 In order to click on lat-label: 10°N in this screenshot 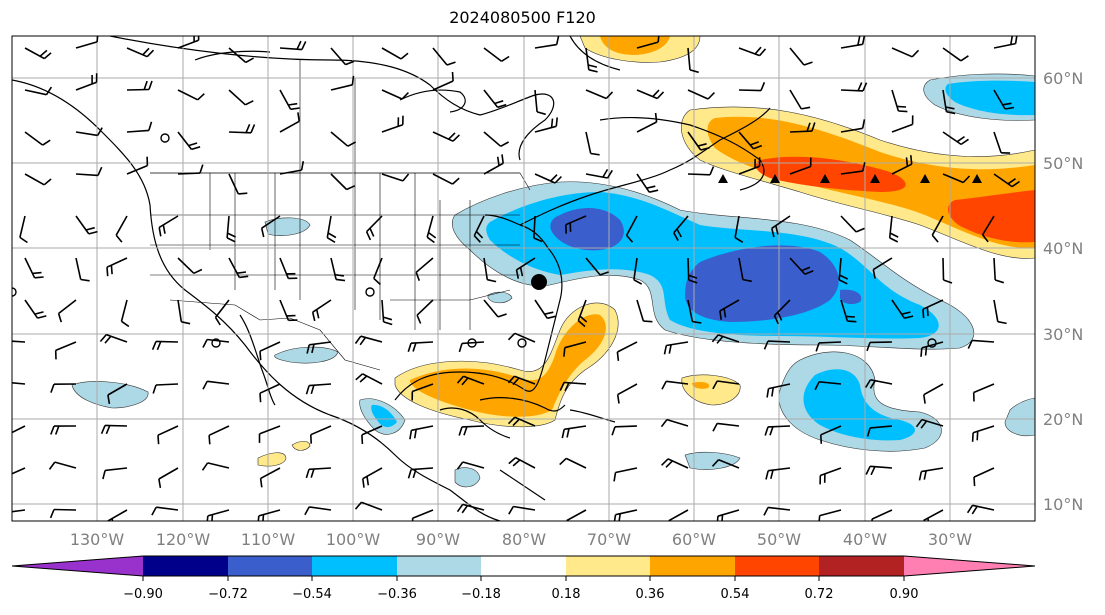, I will do `click(1063, 504)`.